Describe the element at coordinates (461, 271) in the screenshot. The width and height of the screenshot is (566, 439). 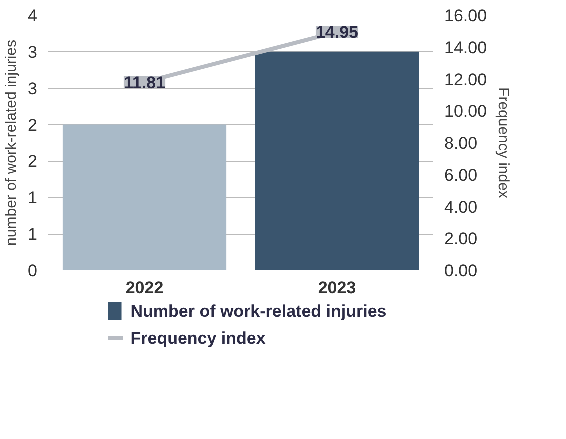
I see `y2-tick-label: 0.00` at that location.